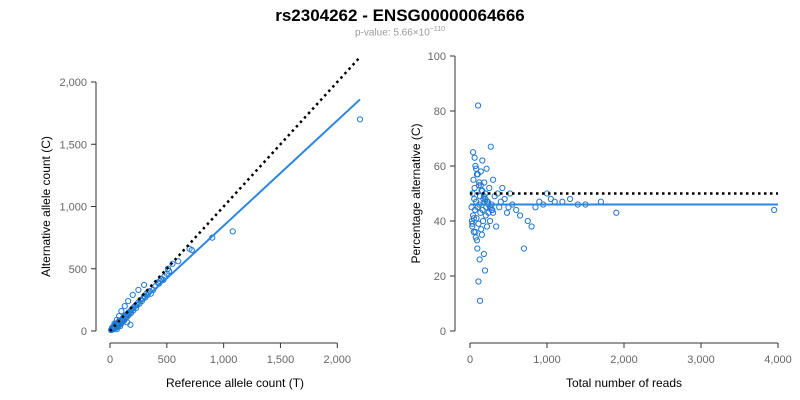  Describe the element at coordinates (701, 360) in the screenshot. I see `x-tick-label: 3,000` at that location.